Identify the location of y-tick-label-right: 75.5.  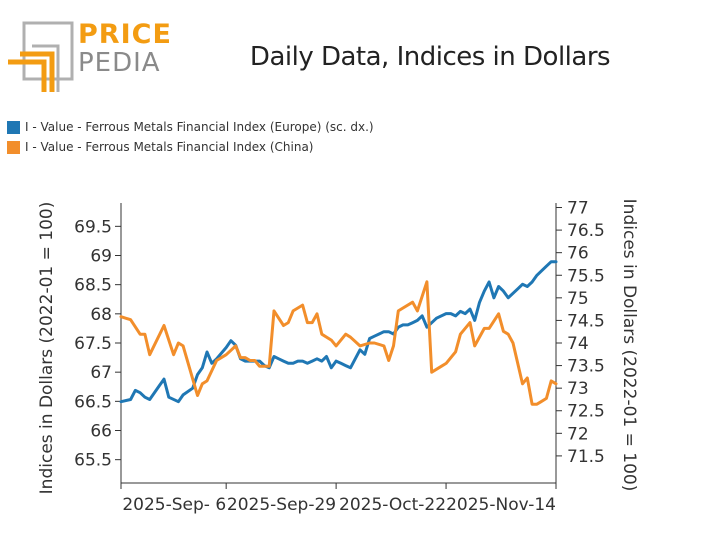
(586, 276).